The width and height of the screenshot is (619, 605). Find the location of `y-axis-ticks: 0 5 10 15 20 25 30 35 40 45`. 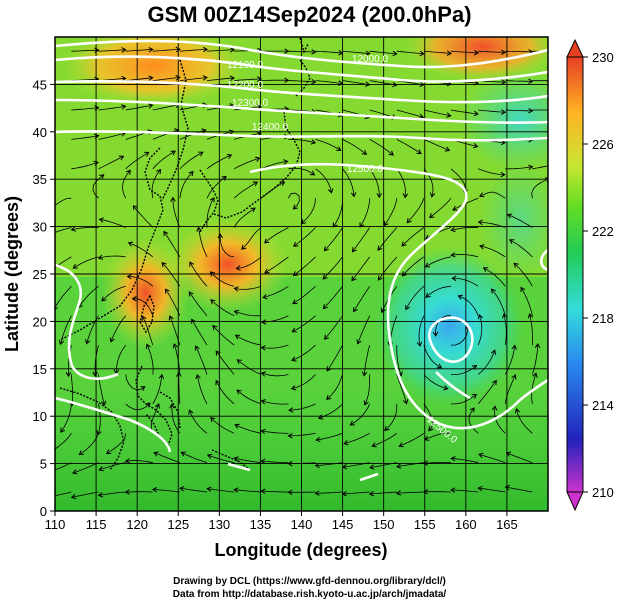

y-axis-ticks: 0 5 10 15 20 25 30 35 40 45 is located at coordinates (44, 298).